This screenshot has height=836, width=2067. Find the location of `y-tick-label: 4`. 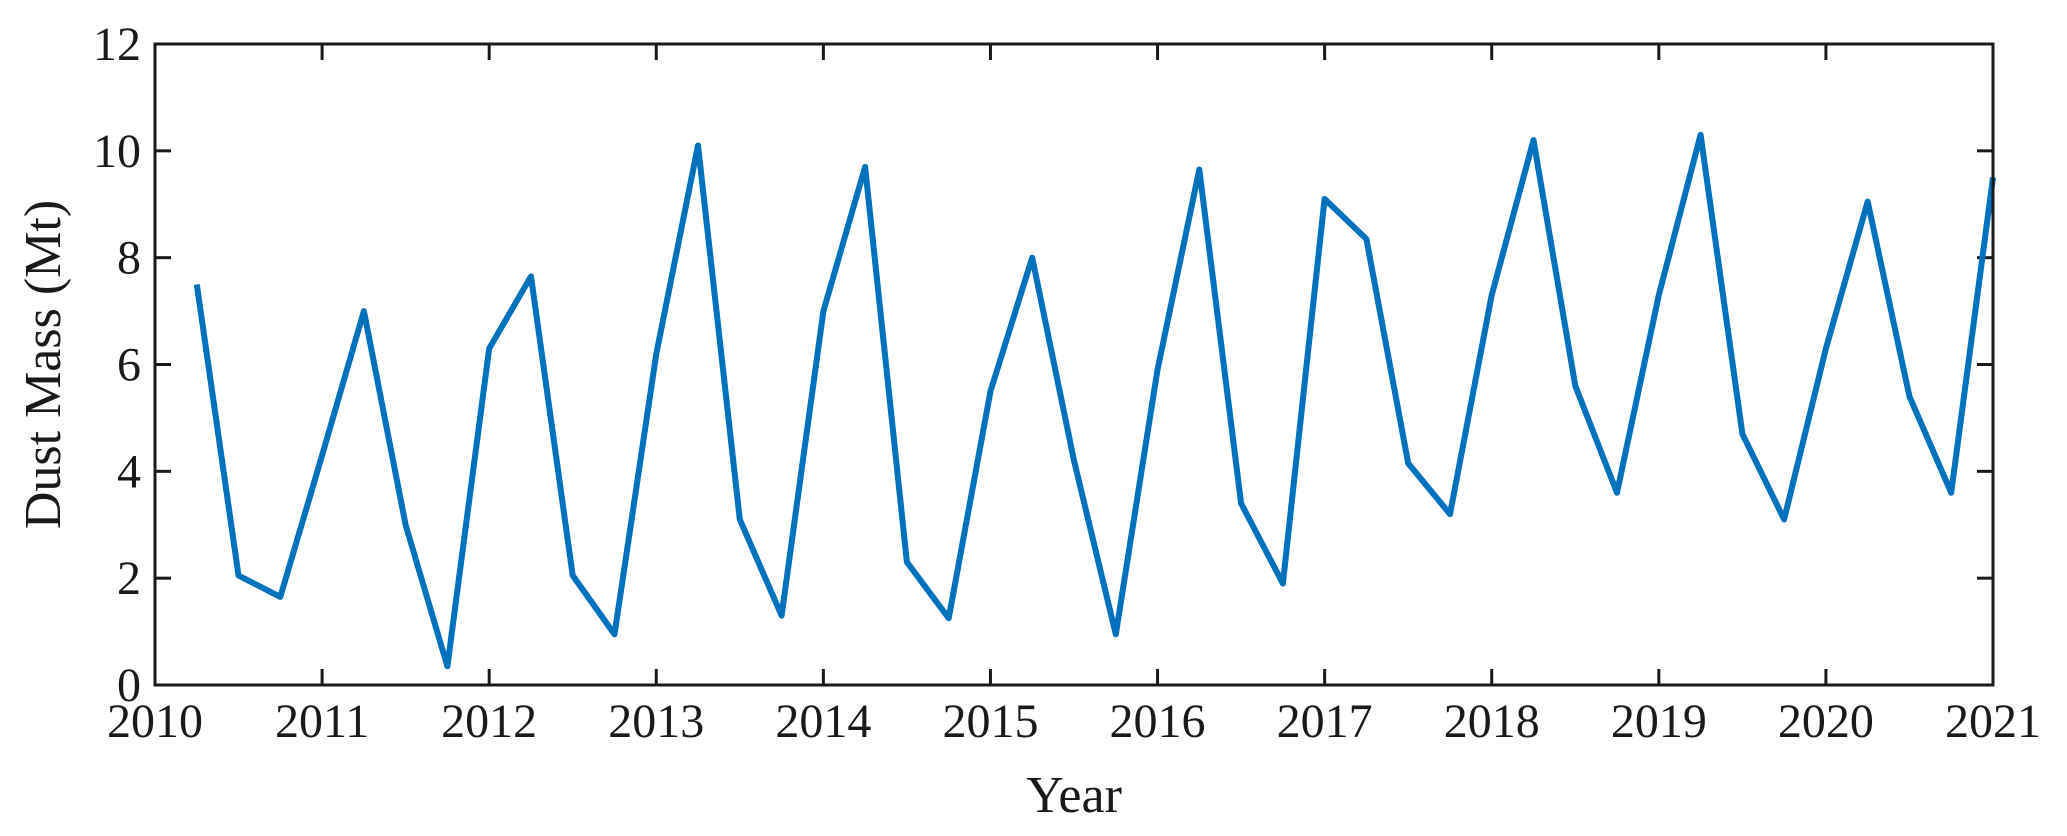

y-tick-label: 4 is located at coordinates (129, 471).